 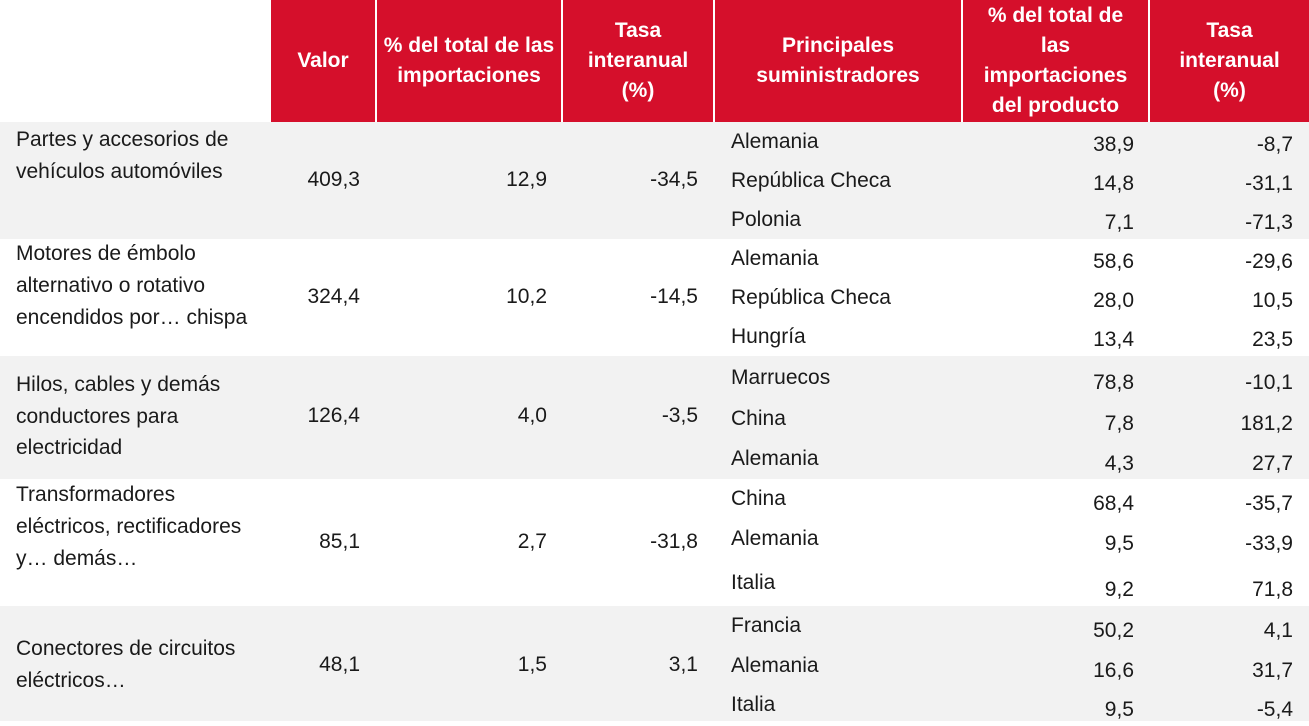 What do you see at coordinates (1113, 183) in the screenshot?
I see `supplier-pct: 14,8` at bounding box center [1113, 183].